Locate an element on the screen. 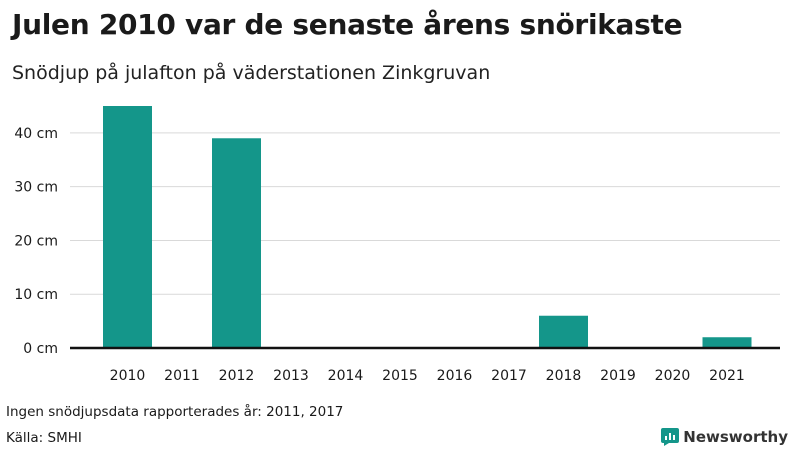  brand-logo: Newsworthy is located at coordinates (724, 437).